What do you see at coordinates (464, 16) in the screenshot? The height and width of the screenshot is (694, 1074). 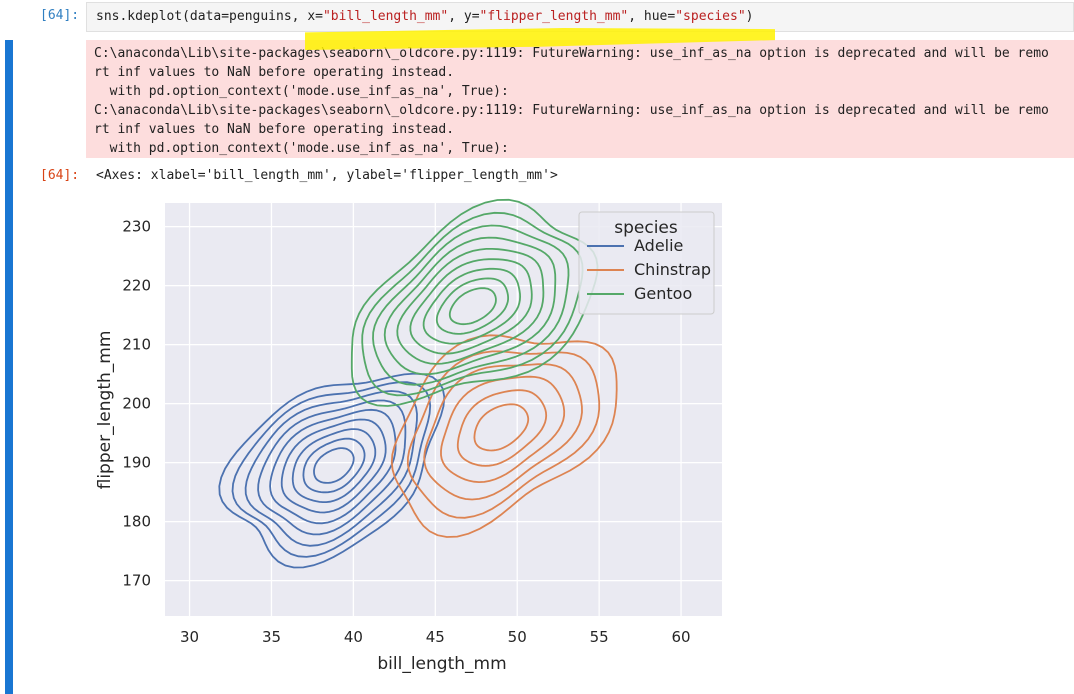 I see `code-sep1: , y=` at bounding box center [464, 16].